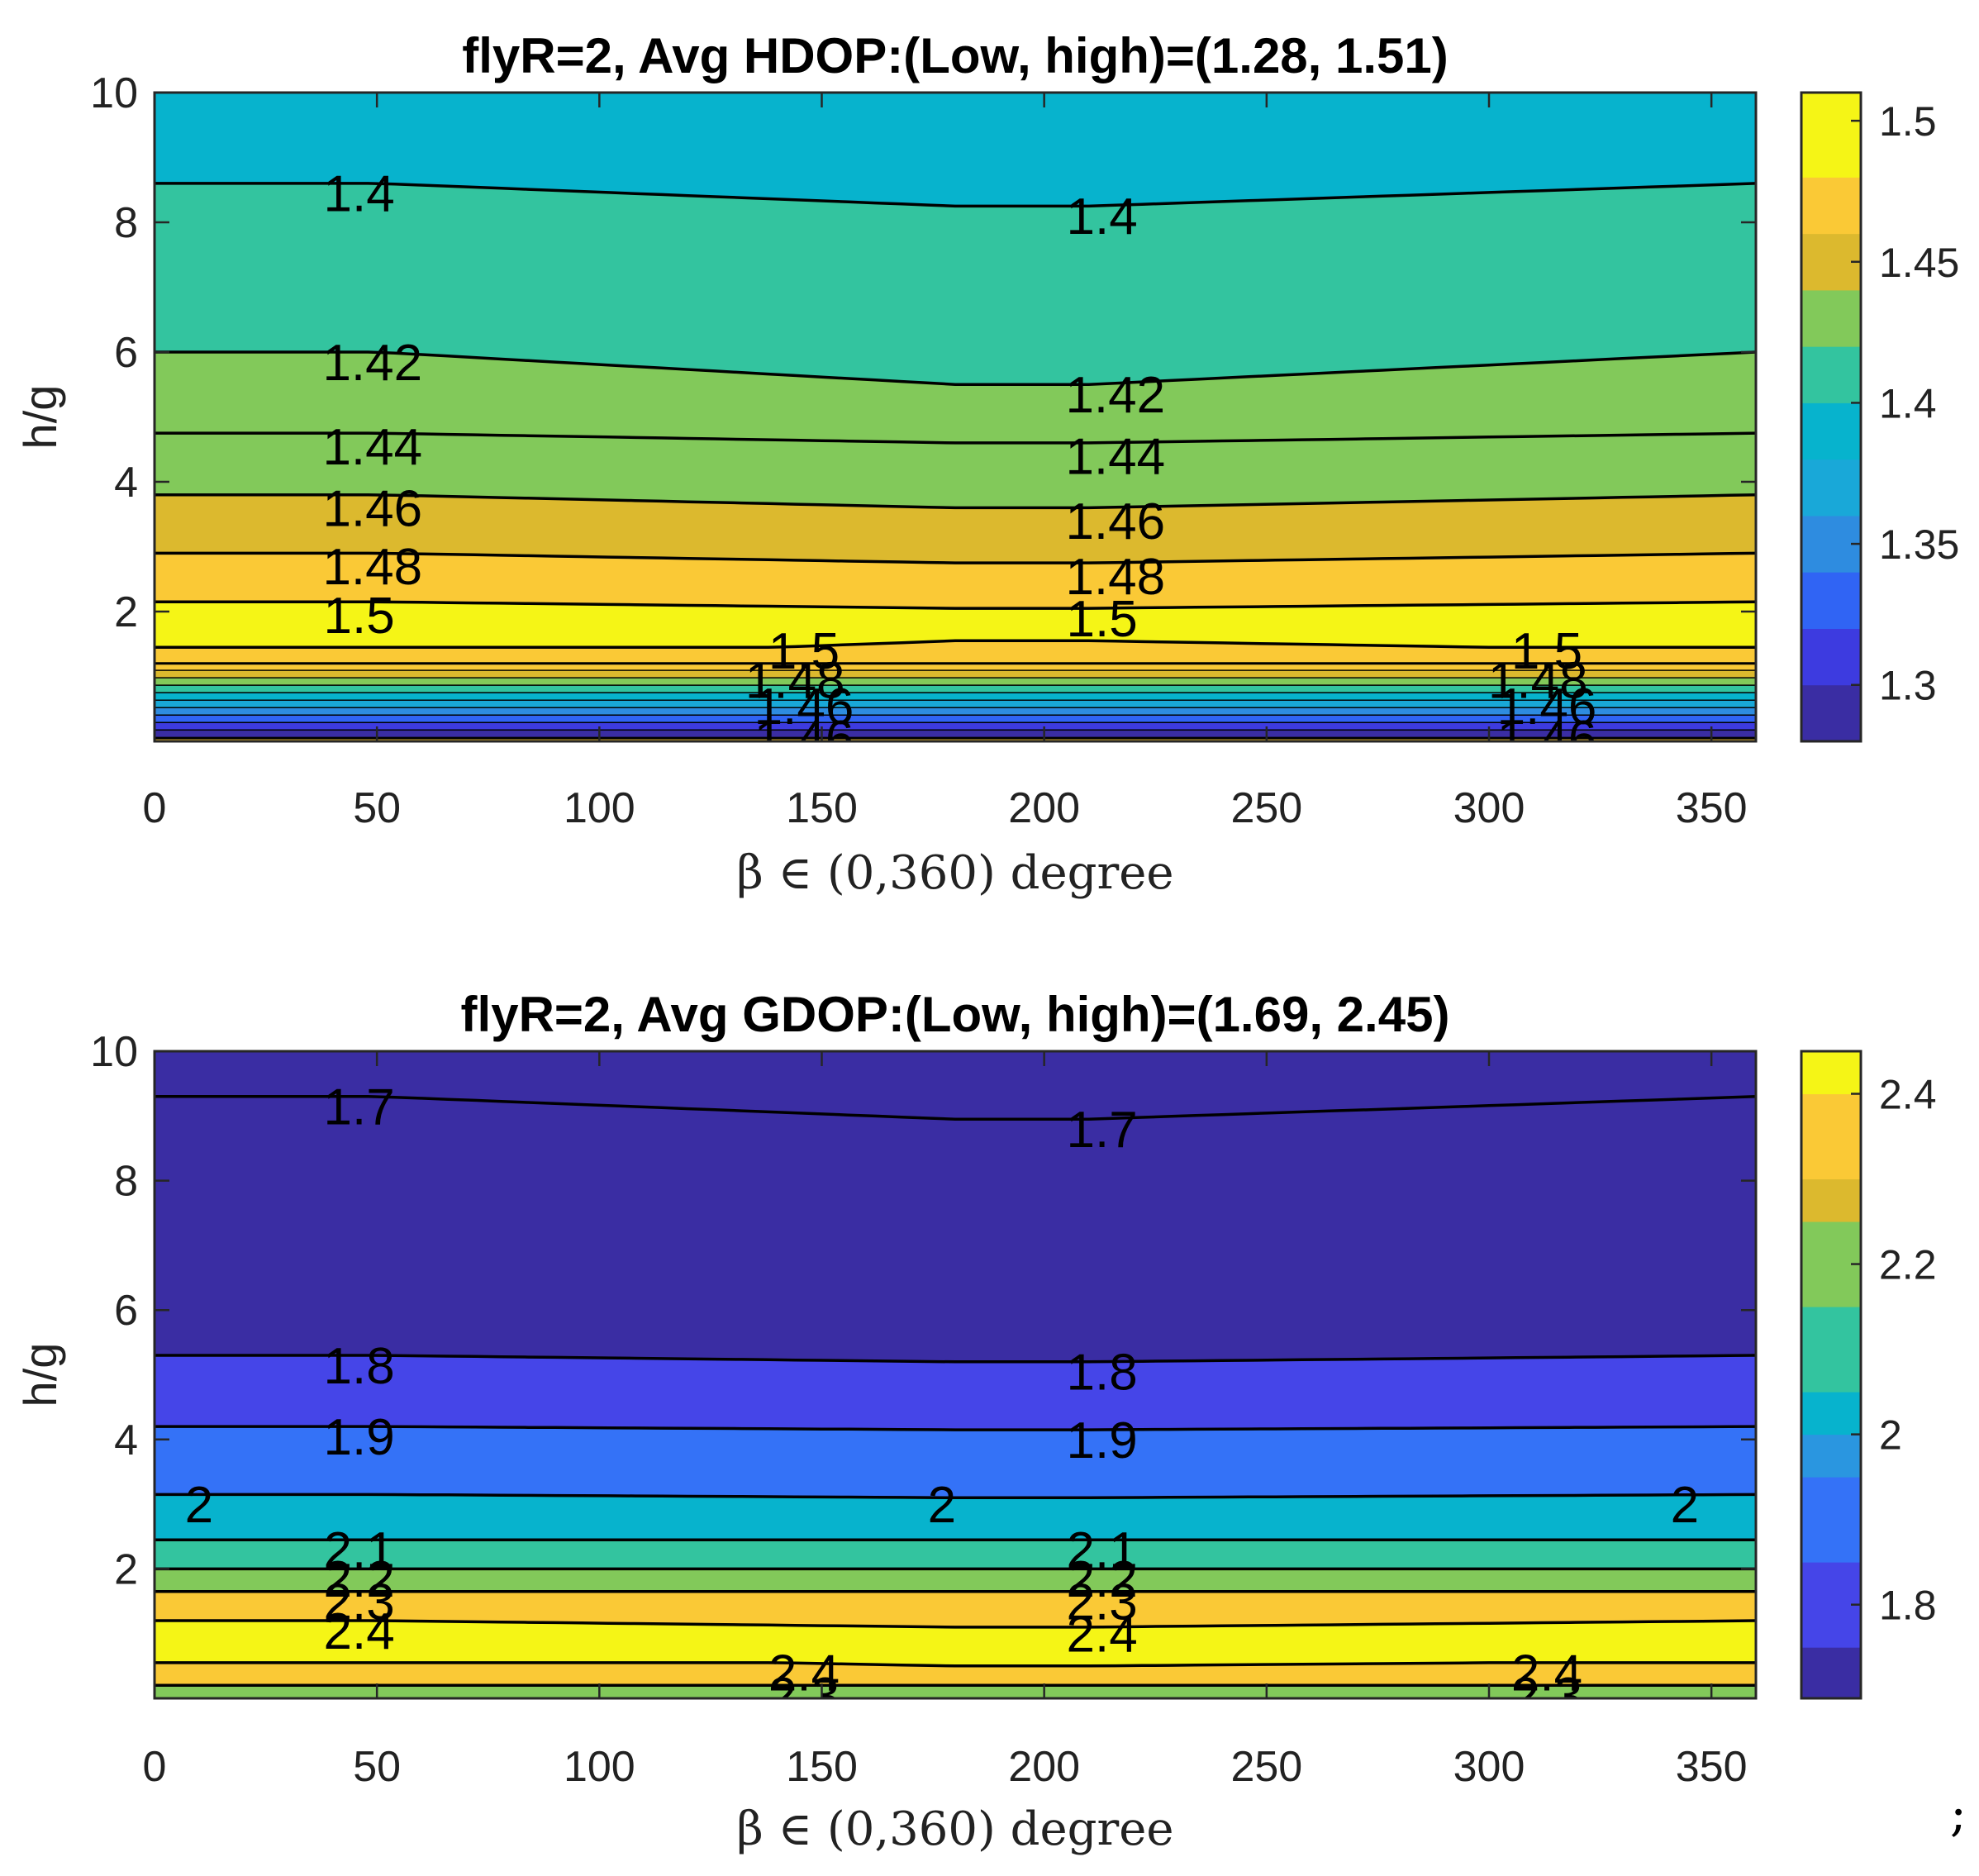 The height and width of the screenshot is (1876, 1979). Describe the element at coordinates (126, 1569) in the screenshot. I see `y-tick-label: 2` at that location.